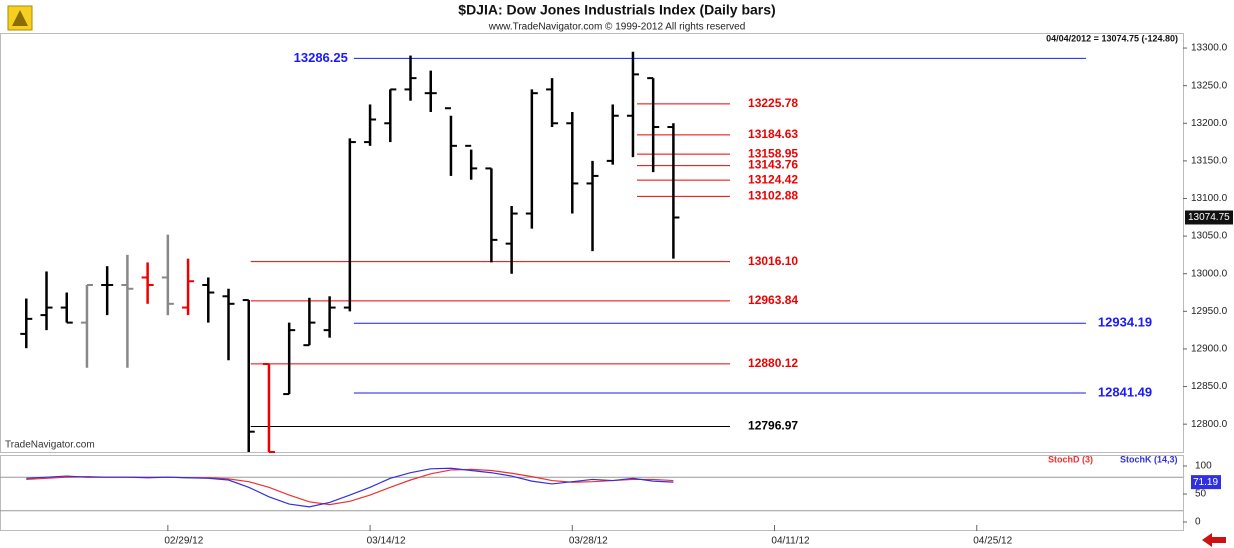  I want to click on y-tick-label: 13200.0, so click(1209, 123).